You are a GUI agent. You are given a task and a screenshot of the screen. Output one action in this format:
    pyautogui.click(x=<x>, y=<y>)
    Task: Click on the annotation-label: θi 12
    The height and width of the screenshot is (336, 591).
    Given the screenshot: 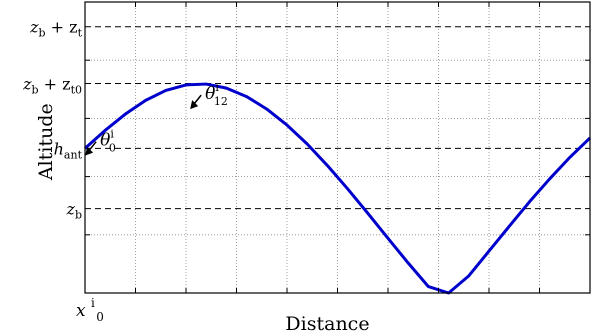 What is the action you would take?
    pyautogui.click(x=216, y=94)
    